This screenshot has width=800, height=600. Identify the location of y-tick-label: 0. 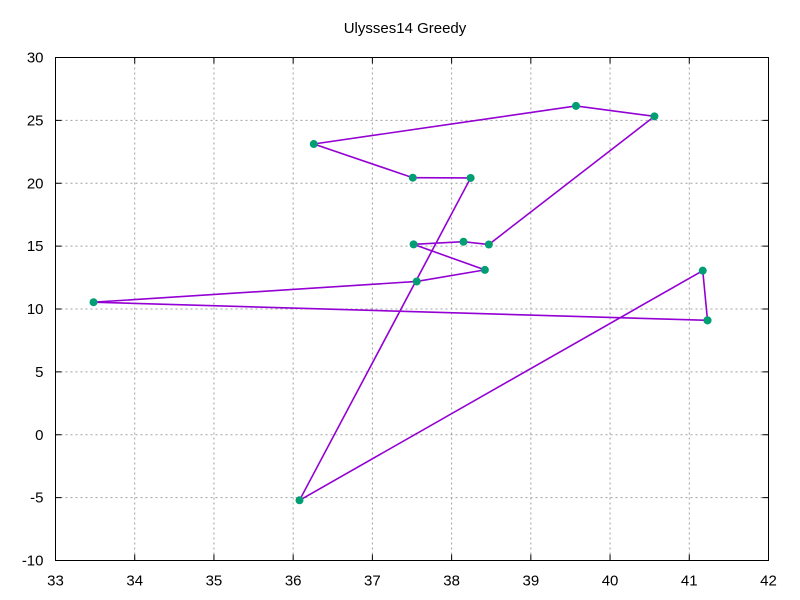
(39, 435).